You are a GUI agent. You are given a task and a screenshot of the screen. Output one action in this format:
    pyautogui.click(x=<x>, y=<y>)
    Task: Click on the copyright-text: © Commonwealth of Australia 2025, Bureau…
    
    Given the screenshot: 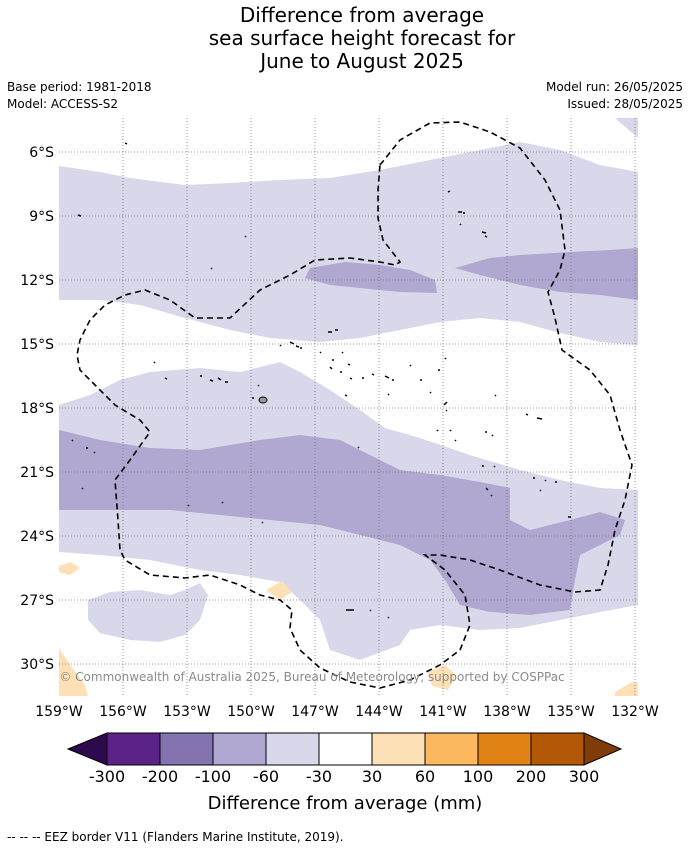 What is the action you would take?
    pyautogui.click(x=311, y=677)
    